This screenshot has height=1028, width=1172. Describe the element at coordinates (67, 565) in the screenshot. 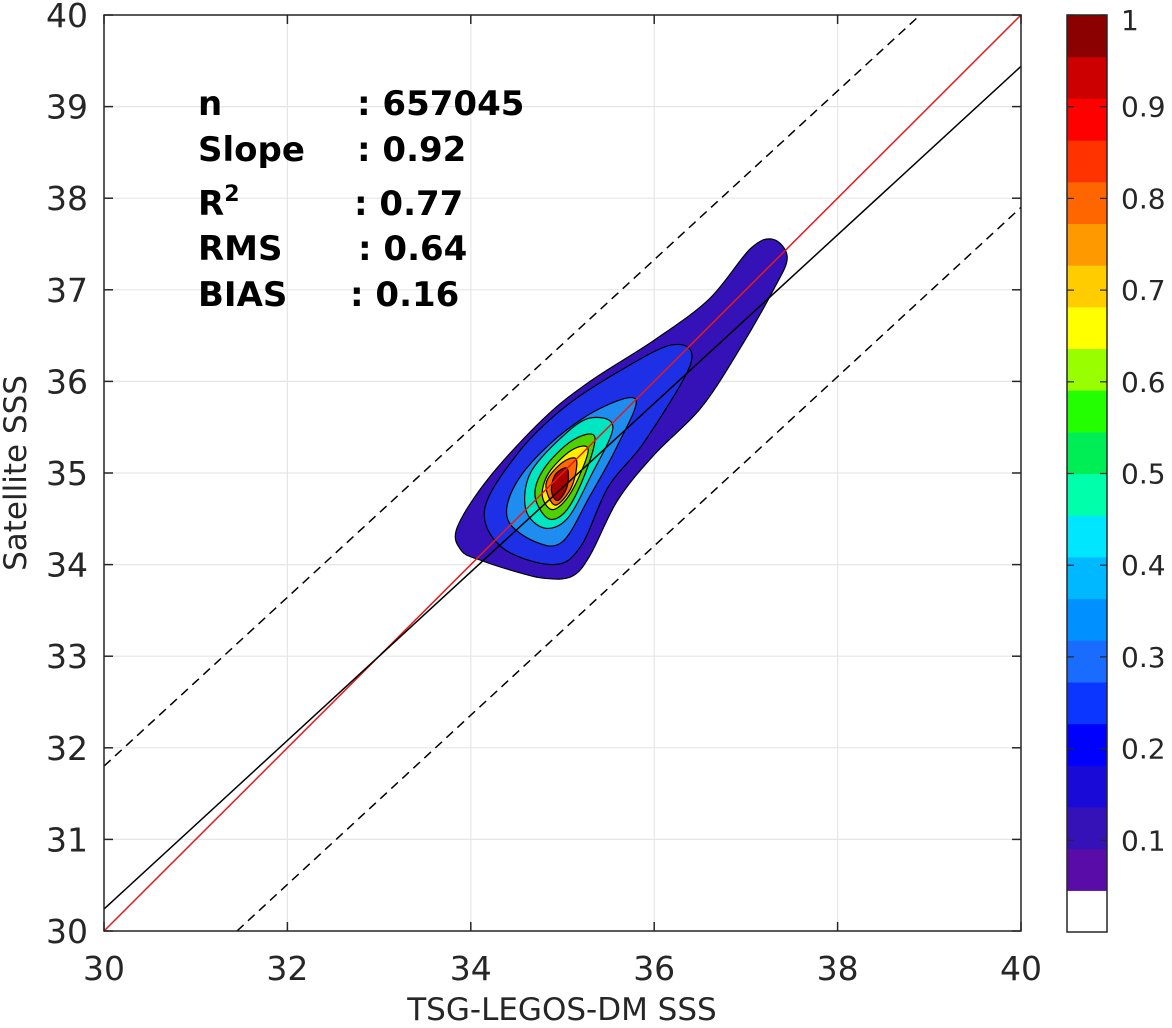

I see `y-tick-label: 34` at that location.